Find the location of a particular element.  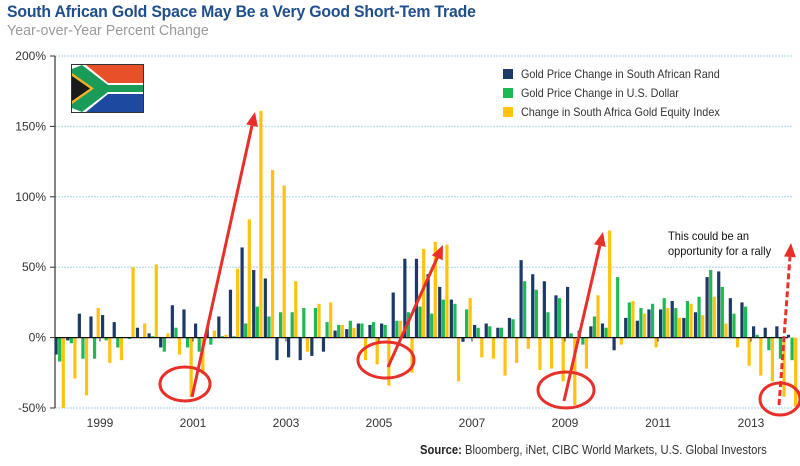

x-tick-label: 2003 is located at coordinates (286, 423).